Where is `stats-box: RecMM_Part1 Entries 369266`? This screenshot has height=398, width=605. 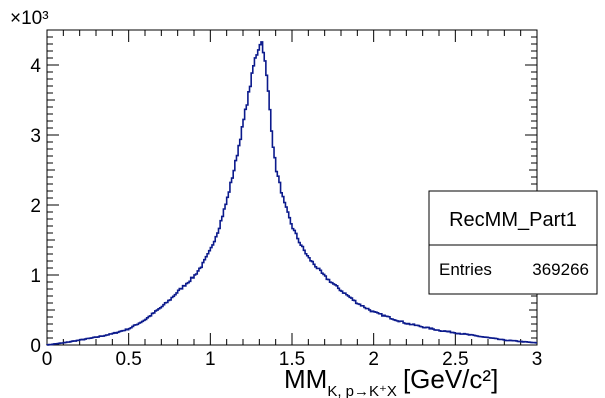
stats-box: RecMM_Part1 Entries 369266 is located at coordinates (513, 242).